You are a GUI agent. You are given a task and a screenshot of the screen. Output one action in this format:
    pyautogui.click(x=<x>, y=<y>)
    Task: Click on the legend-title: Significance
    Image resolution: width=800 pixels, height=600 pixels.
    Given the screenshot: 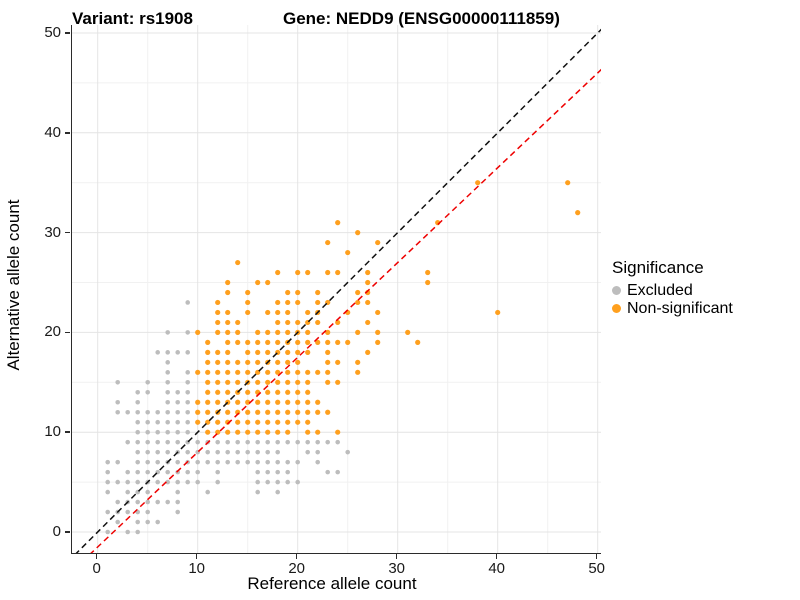 What is the action you would take?
    pyautogui.click(x=658, y=267)
    